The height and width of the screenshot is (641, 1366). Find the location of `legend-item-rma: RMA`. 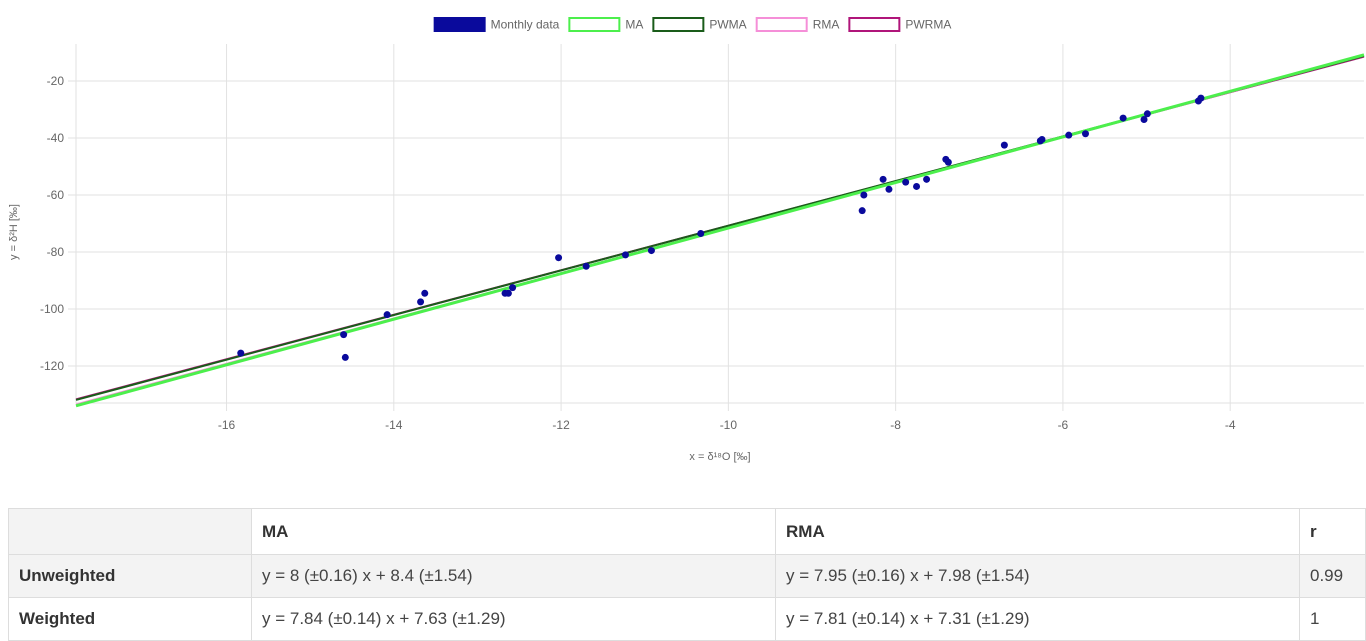

legend-item-rma: RMA is located at coordinates (797, 24).